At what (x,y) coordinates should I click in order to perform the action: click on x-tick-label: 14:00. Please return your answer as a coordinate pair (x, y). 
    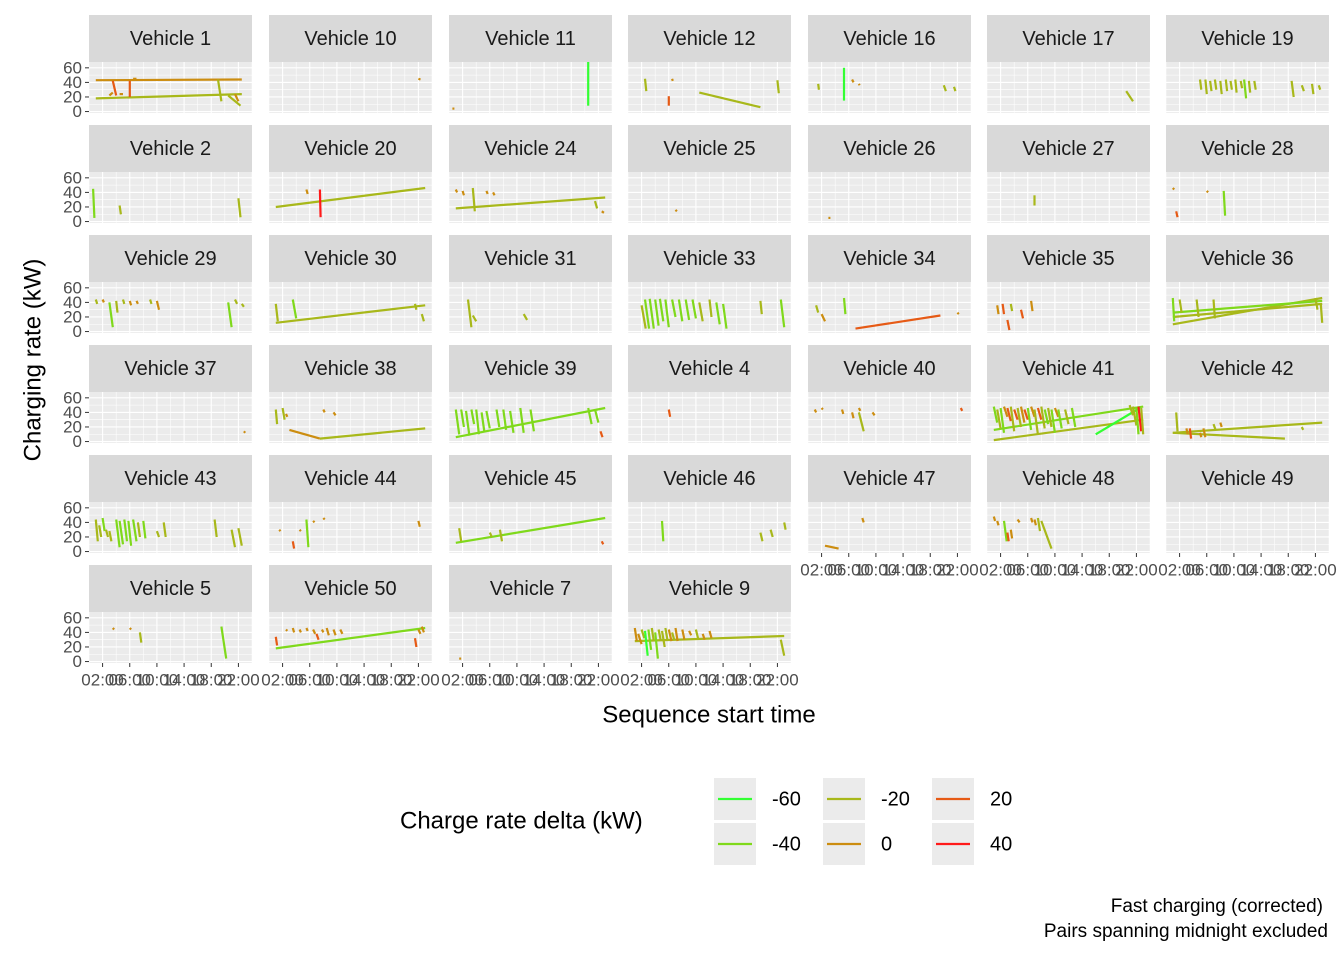
    Looking at the image, I should click on (364, 679).